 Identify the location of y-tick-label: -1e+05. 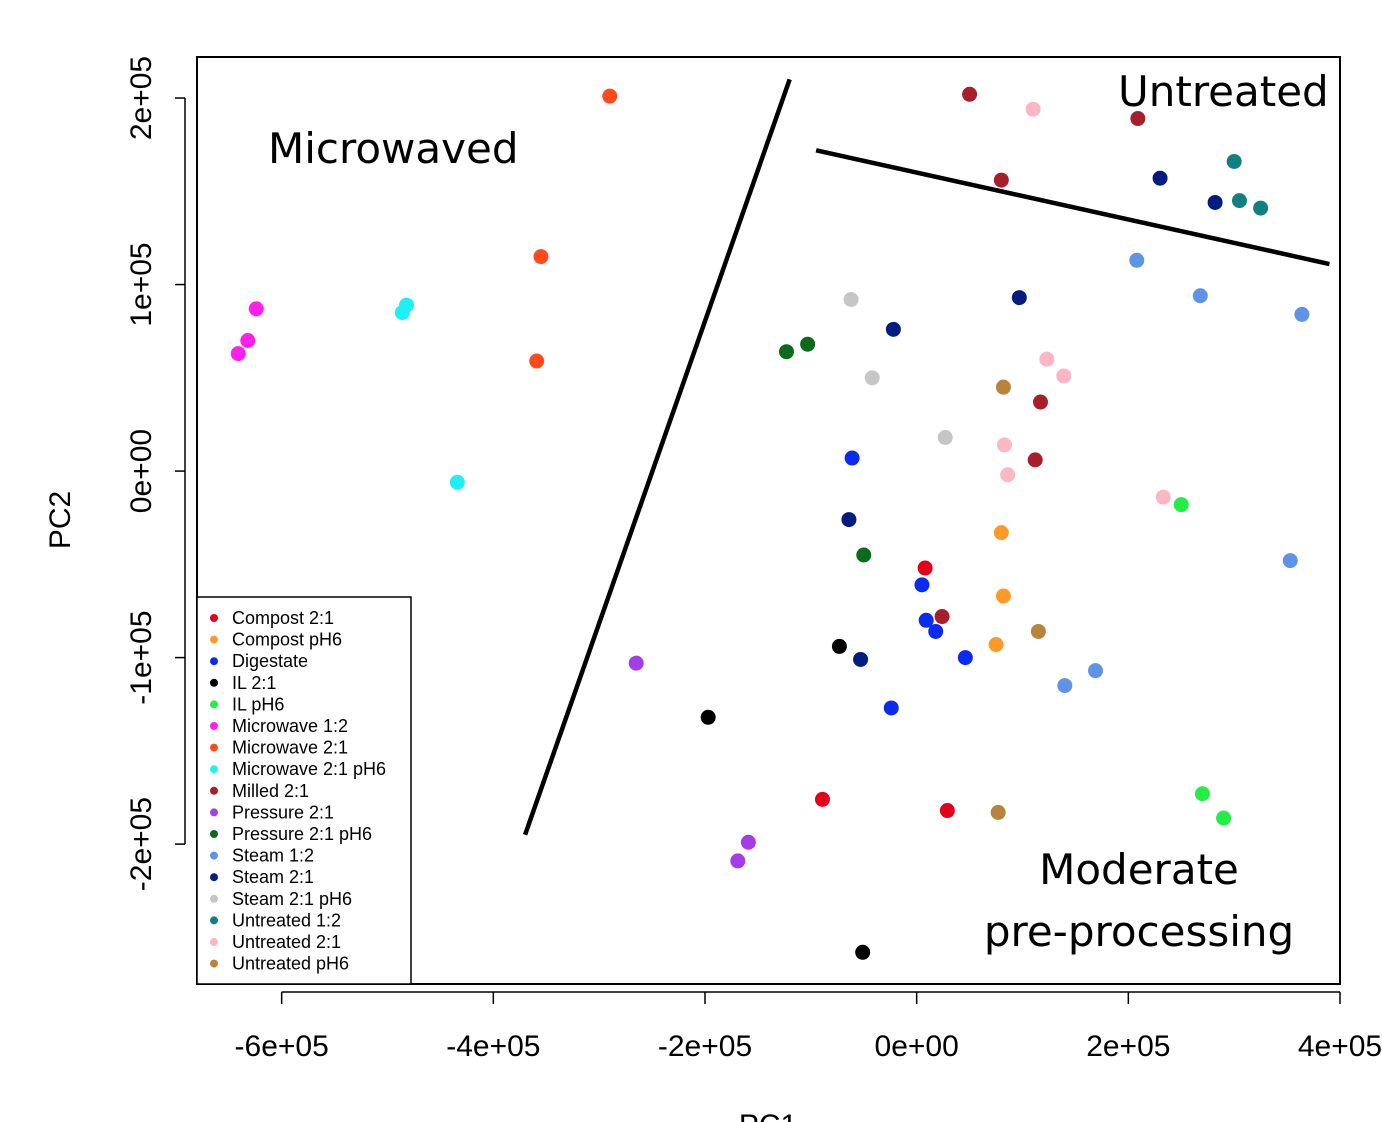
(141, 657).